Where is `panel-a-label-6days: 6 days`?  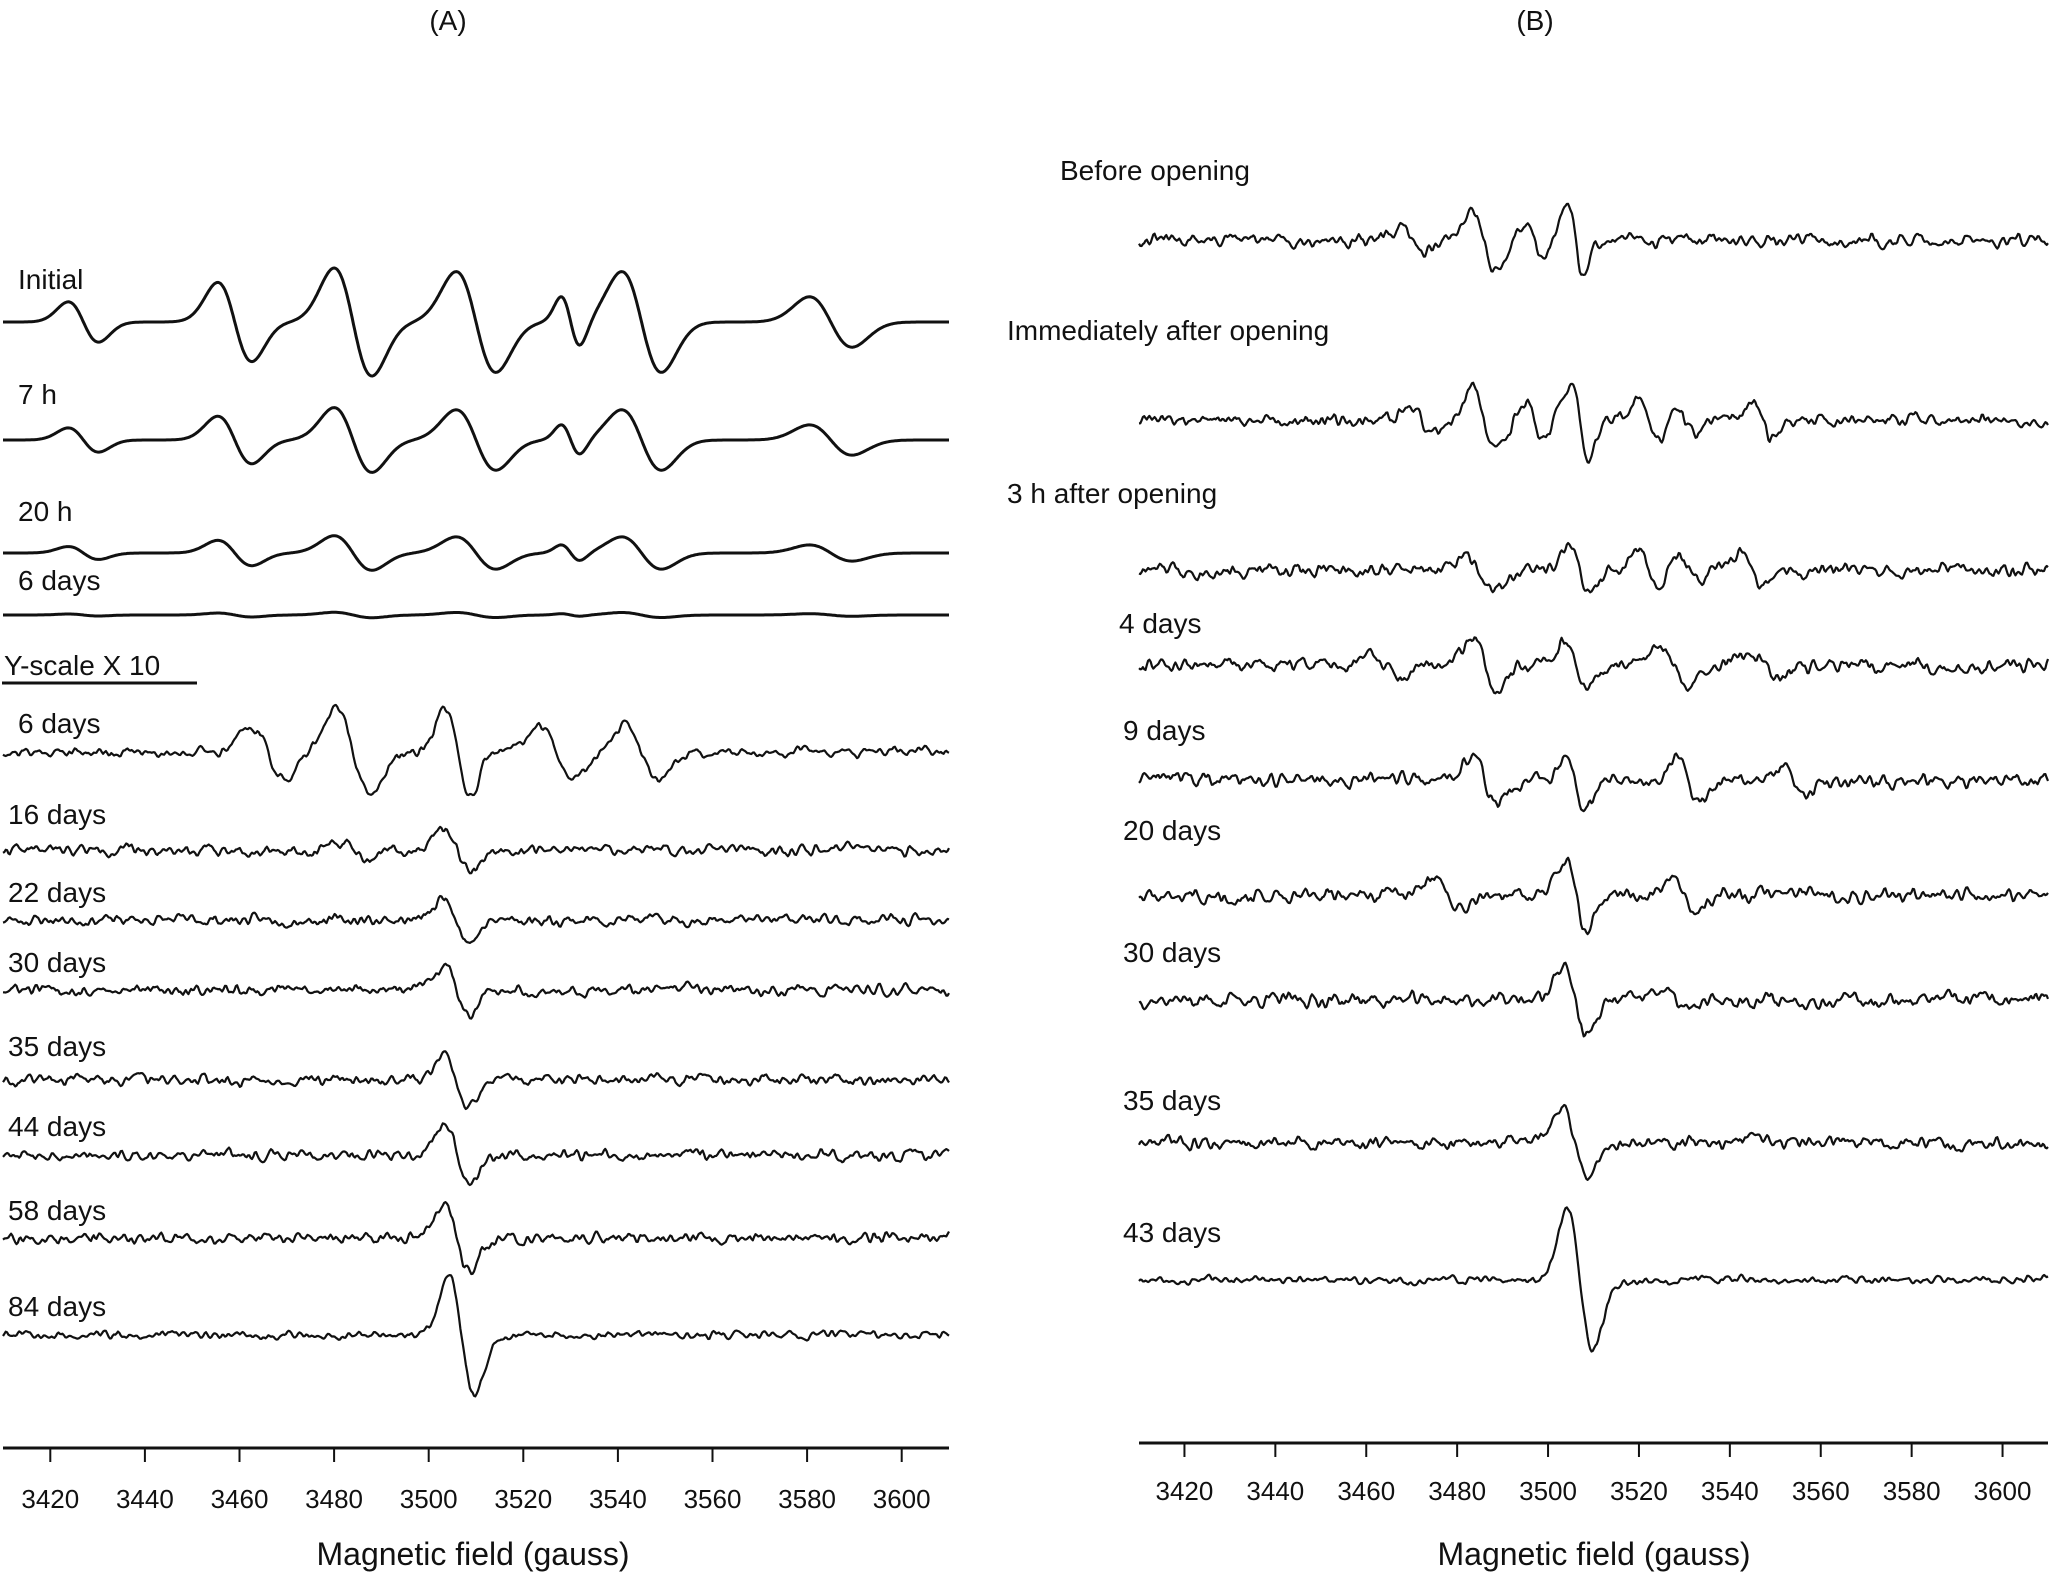 panel-a-label-6days: 6 days is located at coordinates (59, 580).